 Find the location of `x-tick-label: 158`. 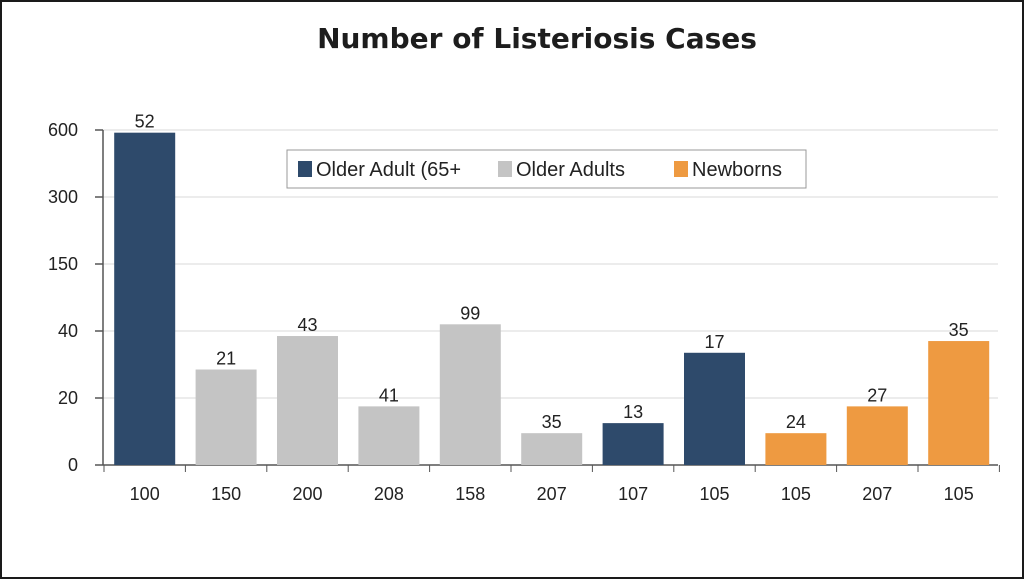

x-tick-label: 158 is located at coordinates (470, 494).